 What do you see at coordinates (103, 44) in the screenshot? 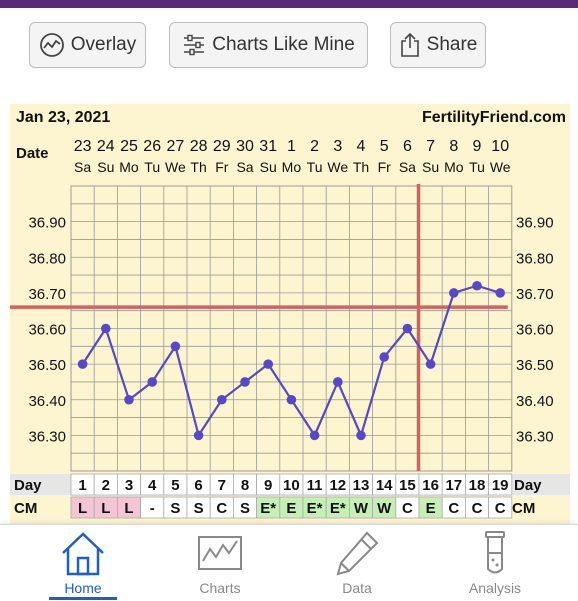
I see `overlay-label: Overlay` at bounding box center [103, 44].